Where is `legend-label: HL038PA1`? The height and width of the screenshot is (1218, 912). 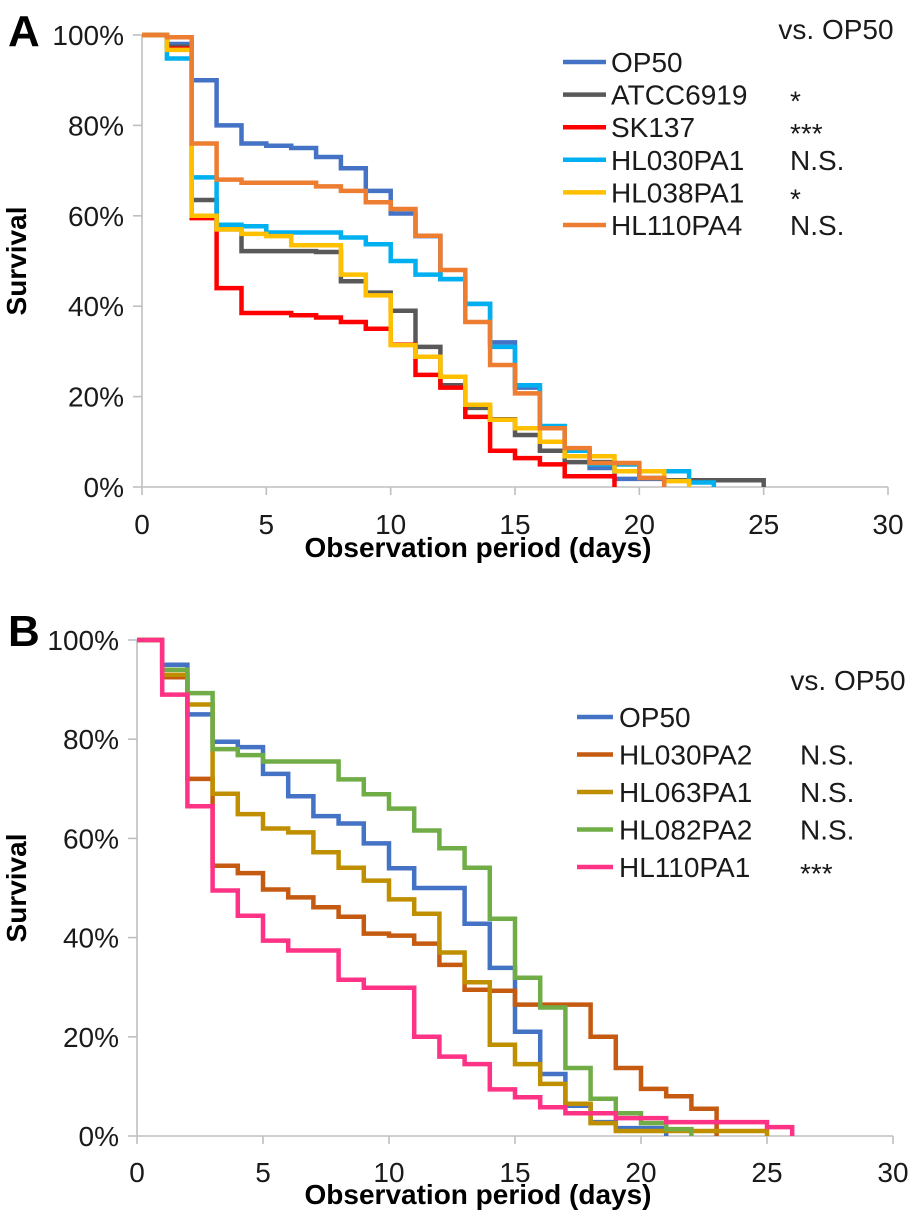
legend-label: HL038PA1 is located at coordinates (677, 192).